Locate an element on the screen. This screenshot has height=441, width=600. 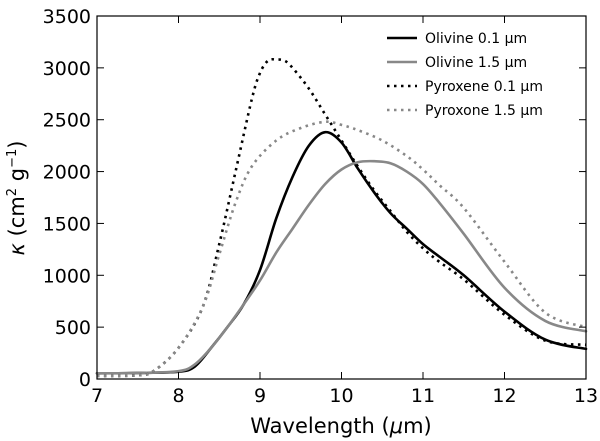
legend-label: Olivine 1.5 μm is located at coordinates (476, 63).